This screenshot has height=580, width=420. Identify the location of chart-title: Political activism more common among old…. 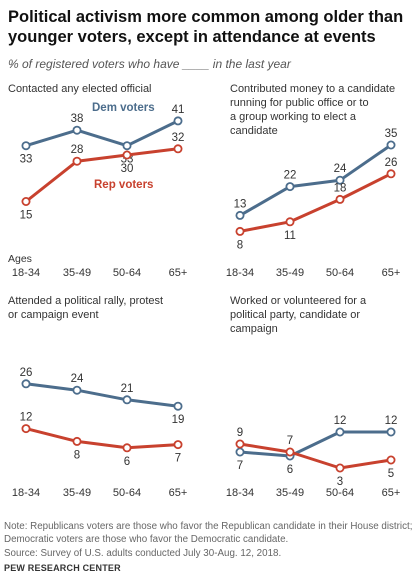
(206, 27).